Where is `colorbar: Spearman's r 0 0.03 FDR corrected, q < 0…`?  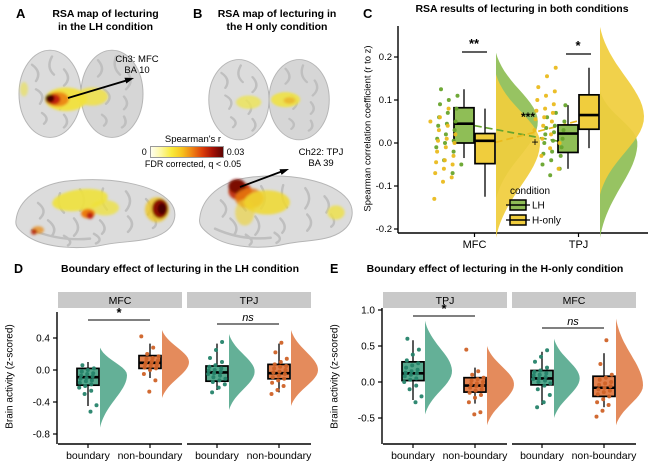
colorbar: Spearman's r 0 0.03 FDR corrected, q < 0… is located at coordinates (193, 151).